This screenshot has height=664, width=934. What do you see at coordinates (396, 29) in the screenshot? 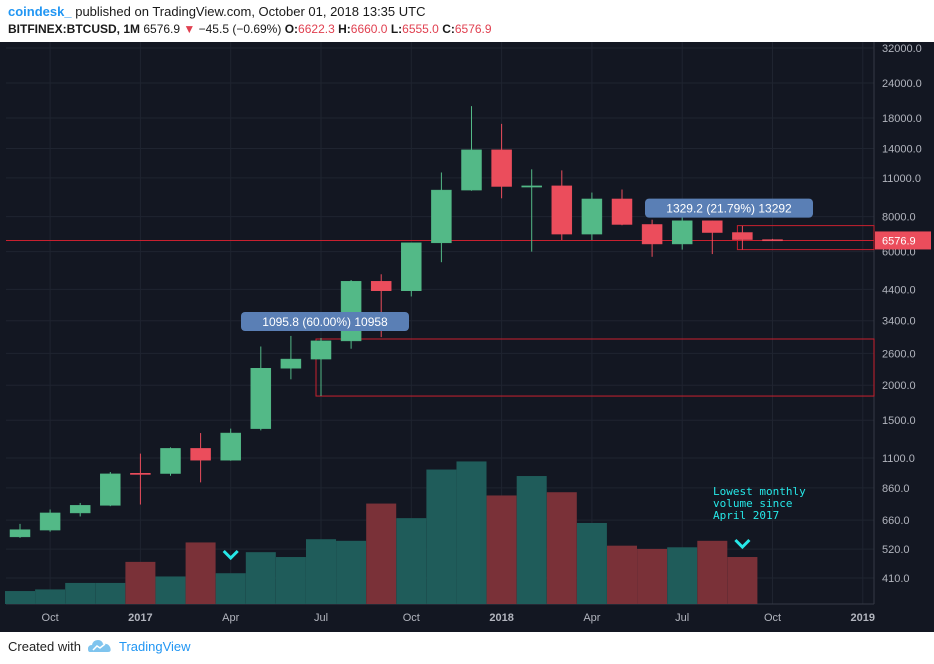
I see `low-label: L:` at bounding box center [396, 29].